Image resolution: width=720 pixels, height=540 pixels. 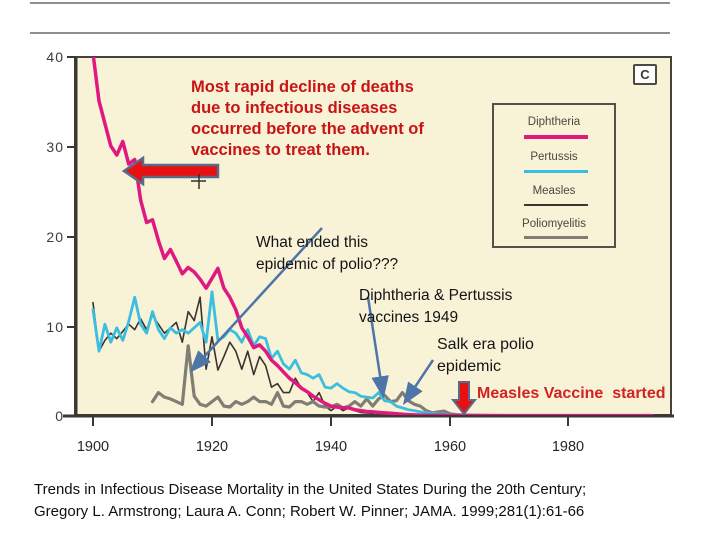 I want to click on dp-vaccines-text: Diphtheria & Pertussis vaccines 1949, so click(x=436, y=306).